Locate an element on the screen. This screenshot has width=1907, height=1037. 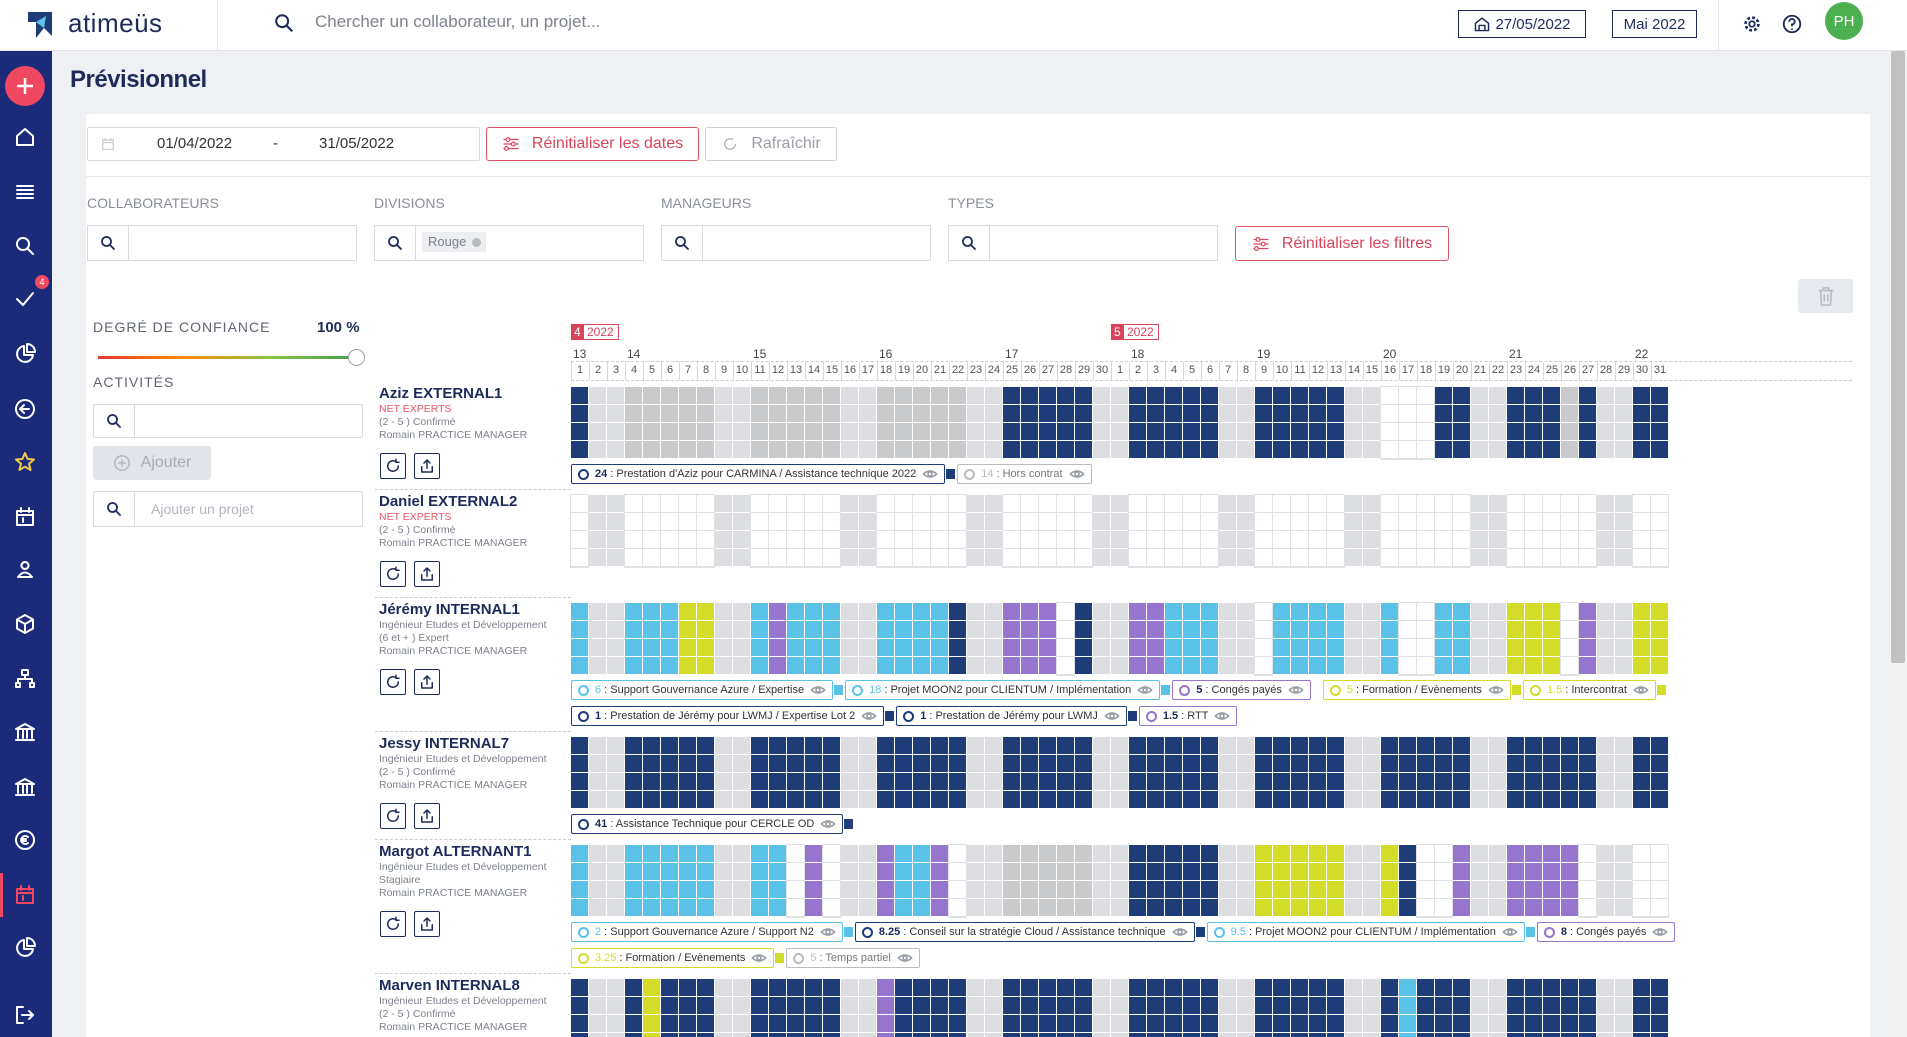
delete-button is located at coordinates (1825, 296).